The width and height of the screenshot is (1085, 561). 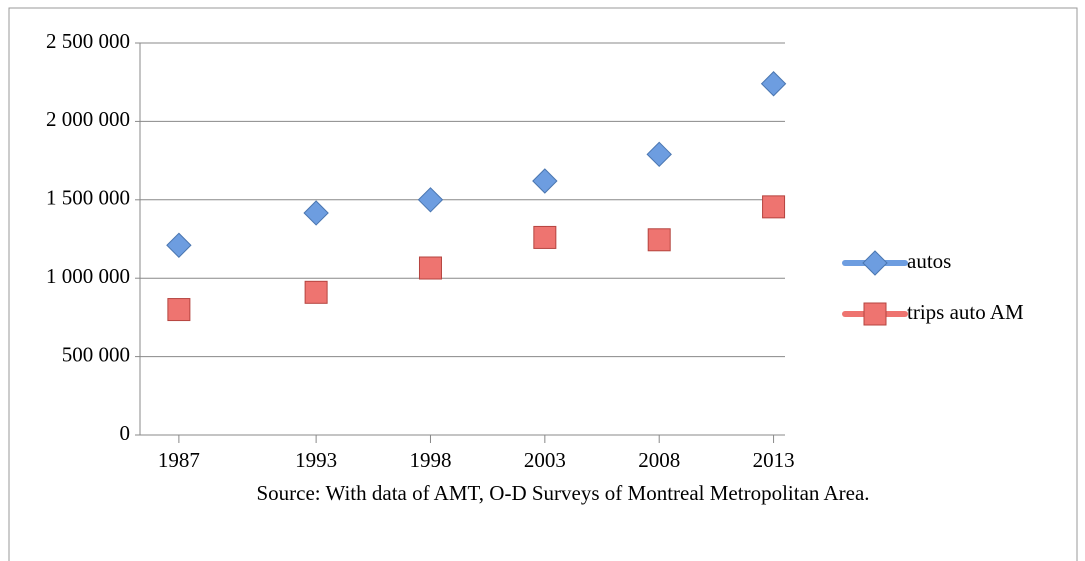 What do you see at coordinates (88, 119) in the screenshot?
I see `y-tick-label: 2 000 000` at bounding box center [88, 119].